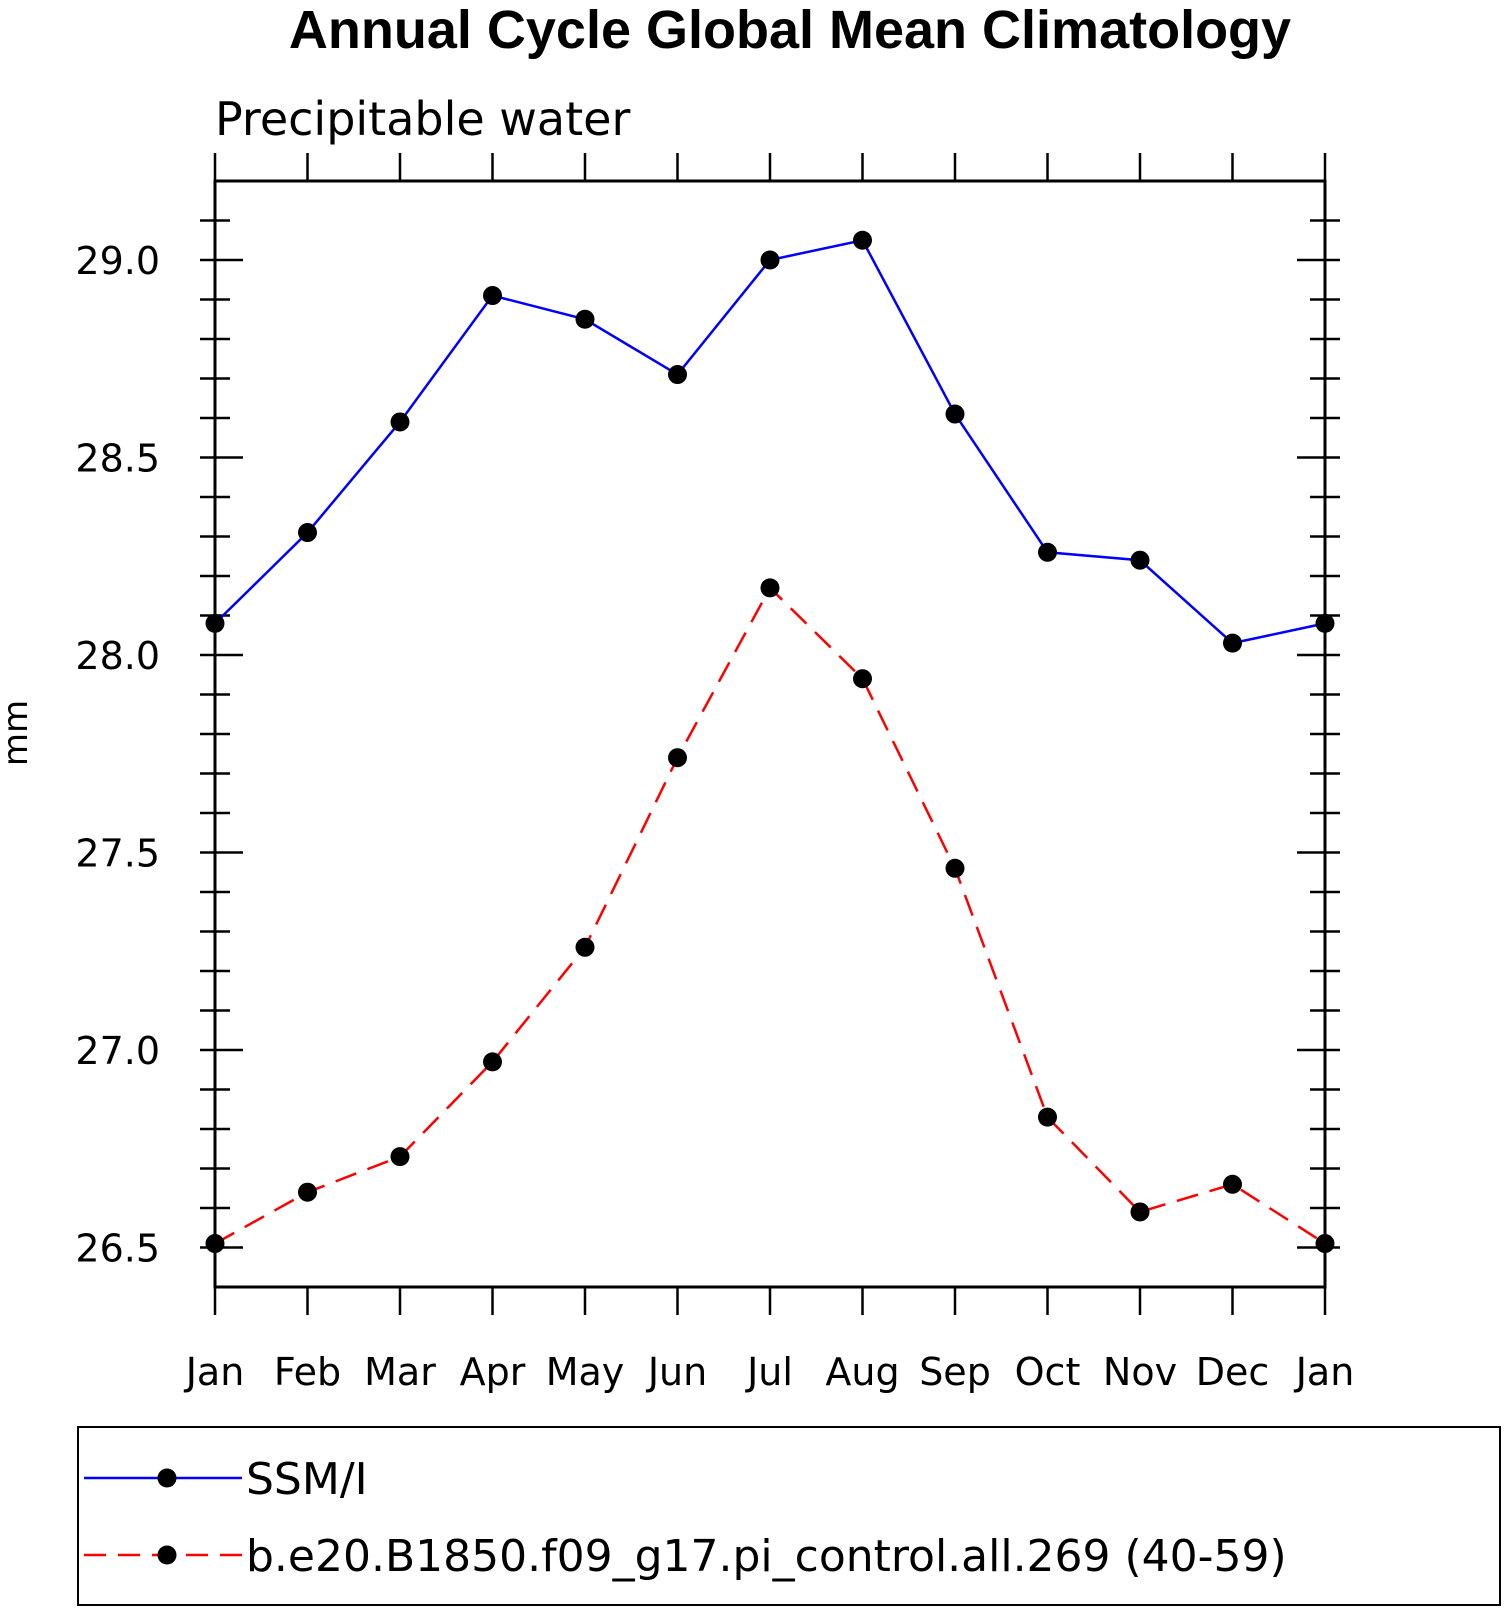 The width and height of the screenshot is (1511, 1615). I want to click on y-tick-label: 27.5, so click(117, 854).